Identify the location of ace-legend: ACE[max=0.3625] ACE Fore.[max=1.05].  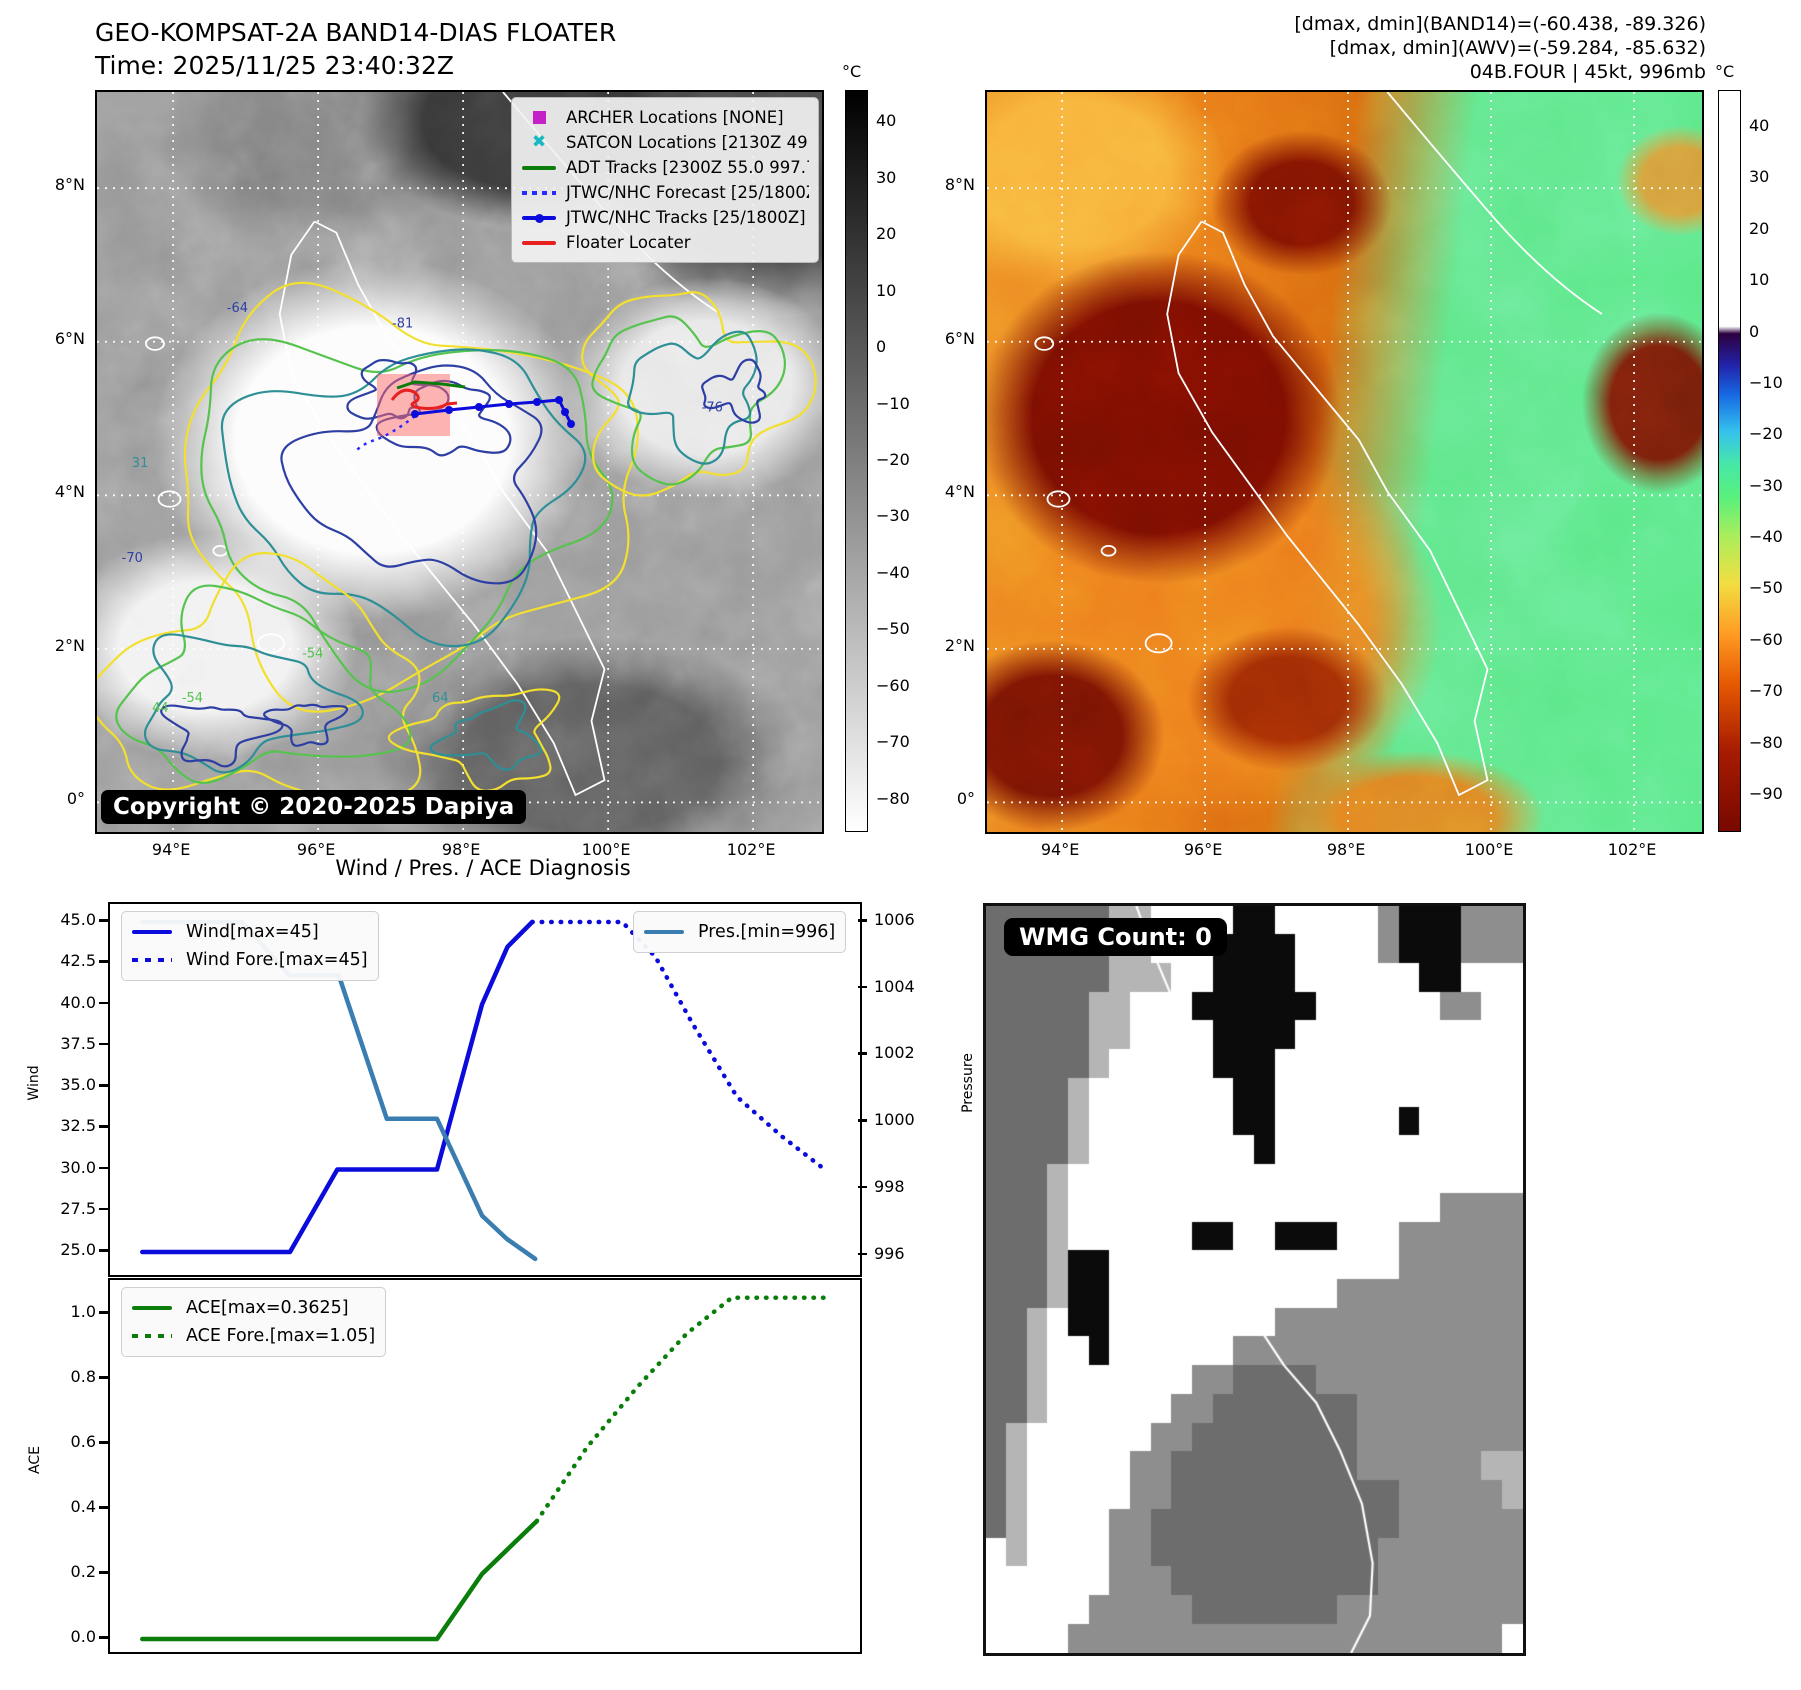
(254, 1322).